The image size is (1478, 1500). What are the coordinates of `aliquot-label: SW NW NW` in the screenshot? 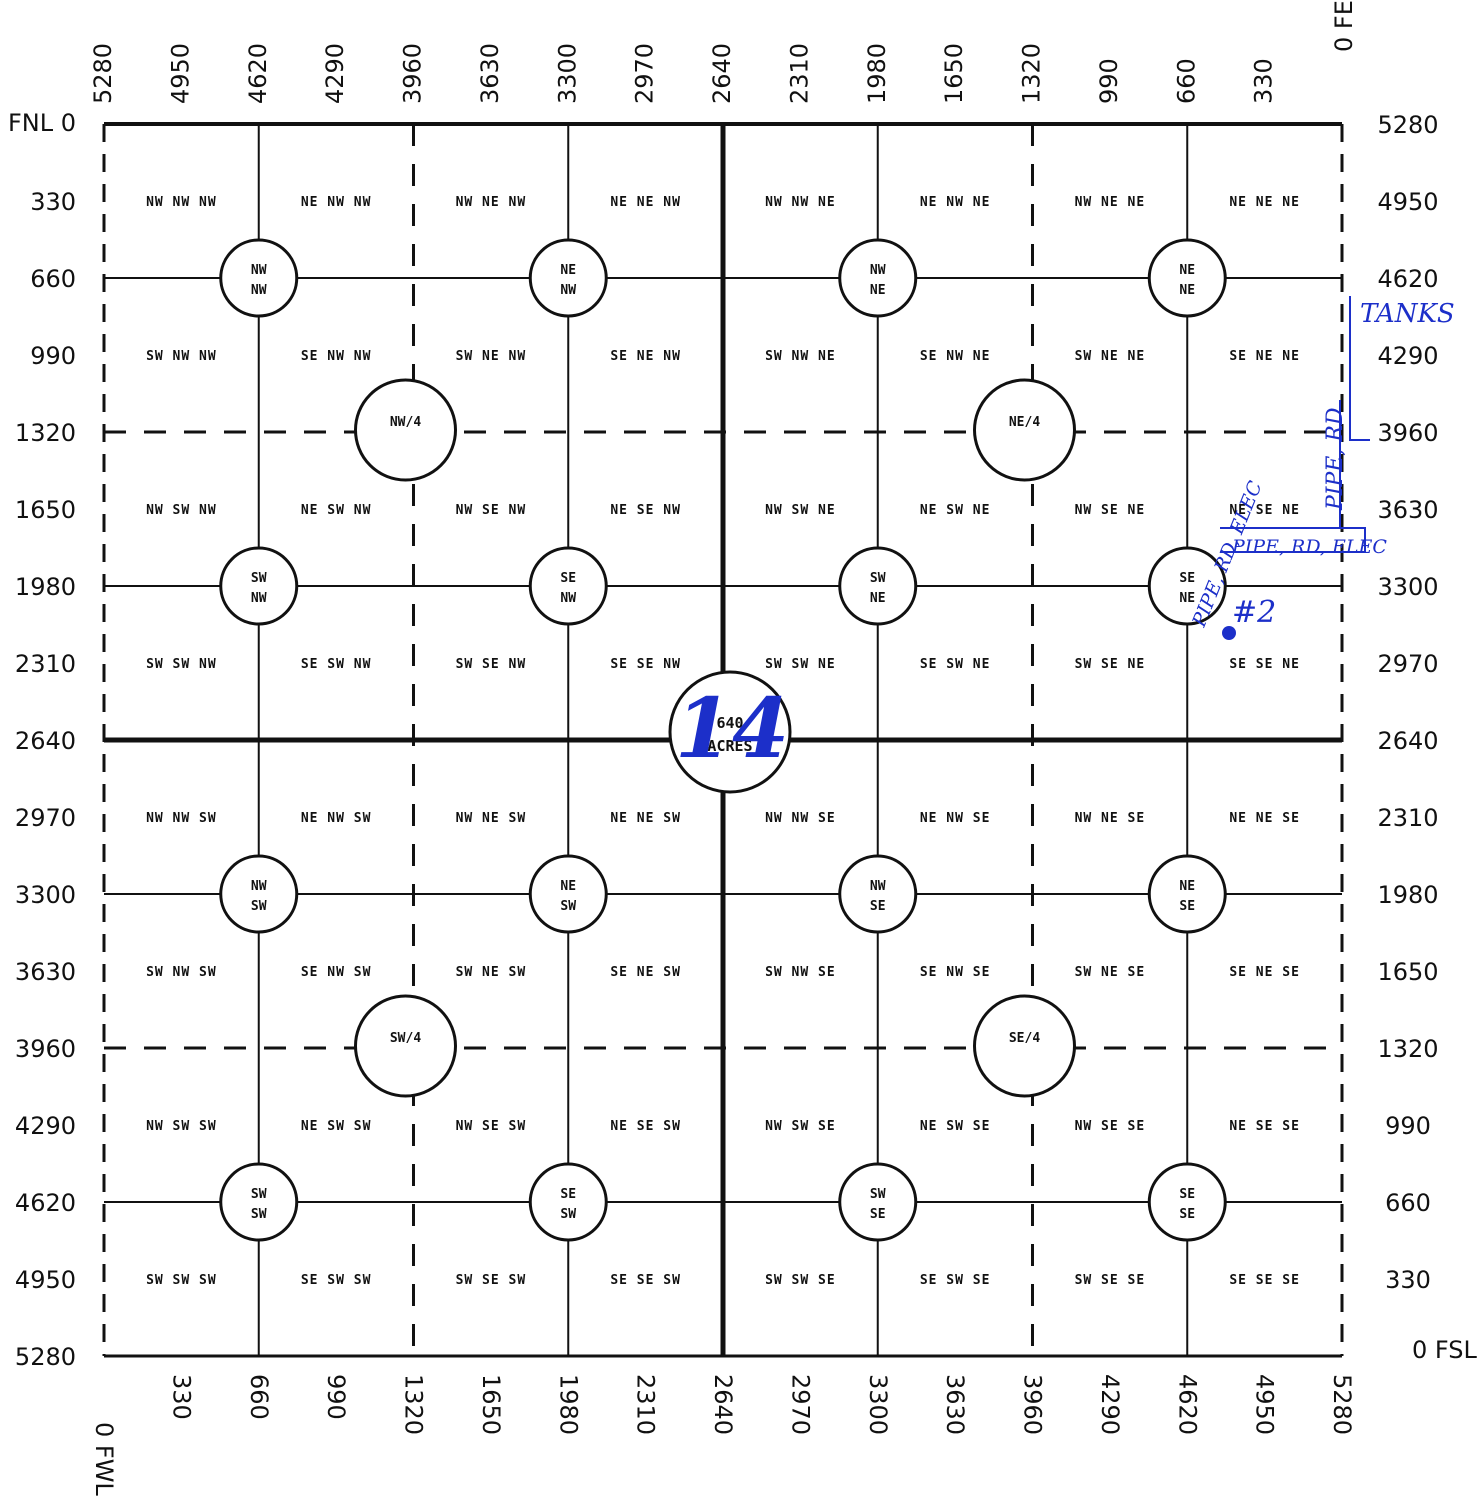 It's located at (181, 356).